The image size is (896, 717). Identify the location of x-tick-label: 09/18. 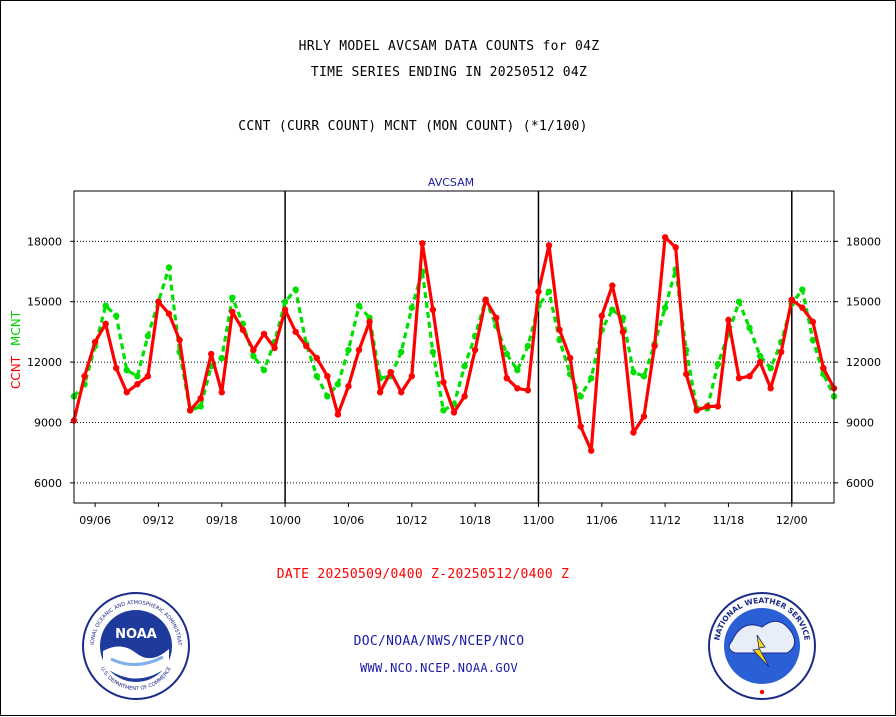
(222, 520).